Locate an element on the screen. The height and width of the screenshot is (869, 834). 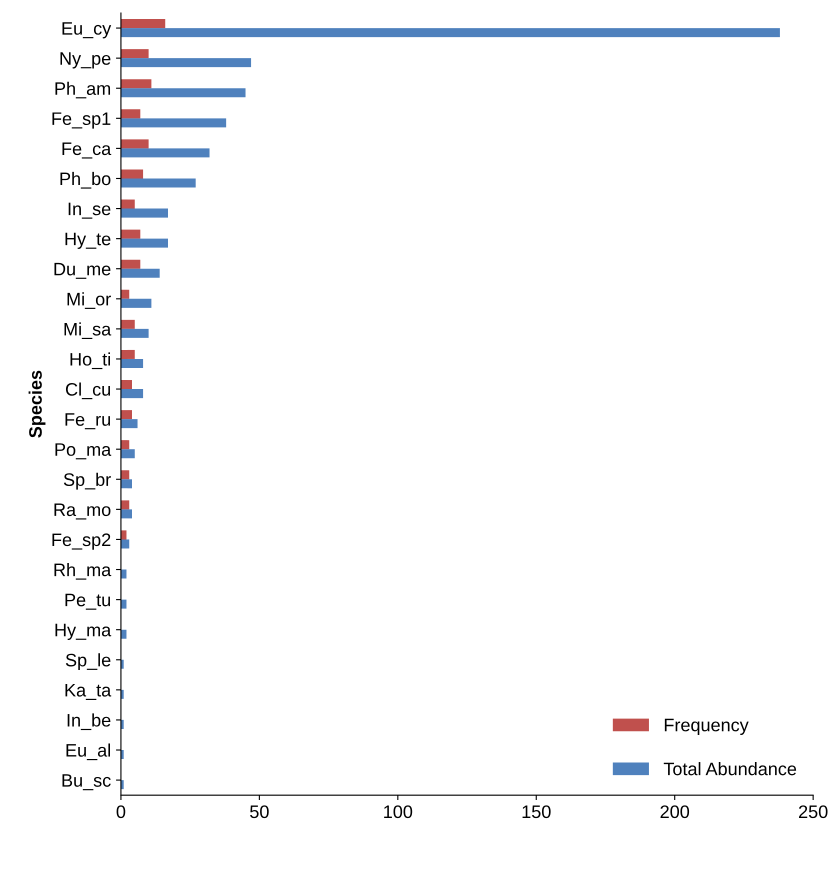
y-tick-label: Mi_sa is located at coordinates (88, 331).